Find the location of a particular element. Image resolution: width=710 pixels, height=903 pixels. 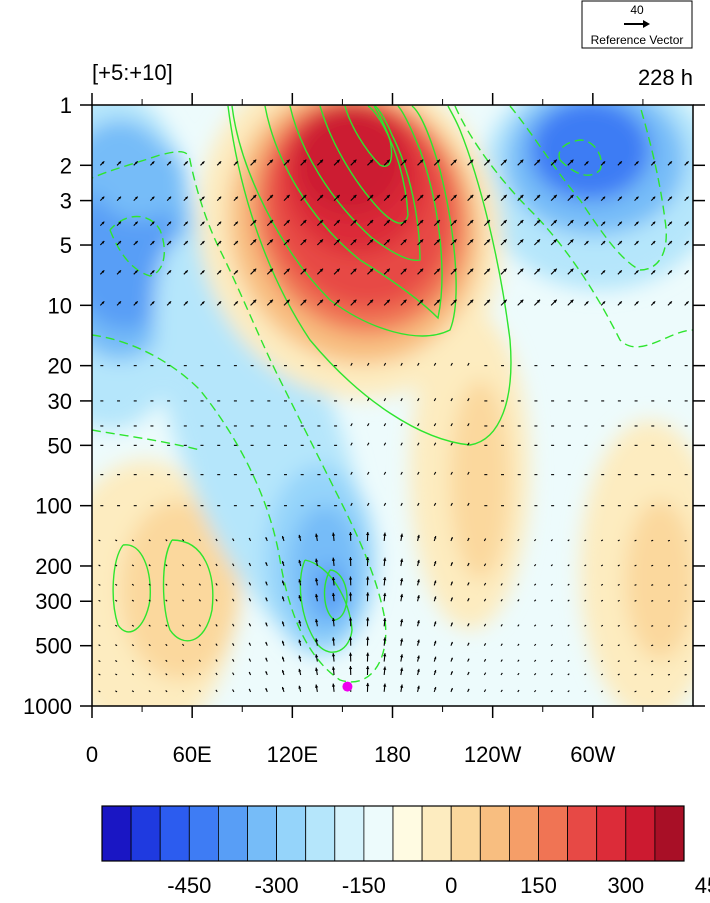

y-tick-label: 30 is located at coordinates (60, 401).